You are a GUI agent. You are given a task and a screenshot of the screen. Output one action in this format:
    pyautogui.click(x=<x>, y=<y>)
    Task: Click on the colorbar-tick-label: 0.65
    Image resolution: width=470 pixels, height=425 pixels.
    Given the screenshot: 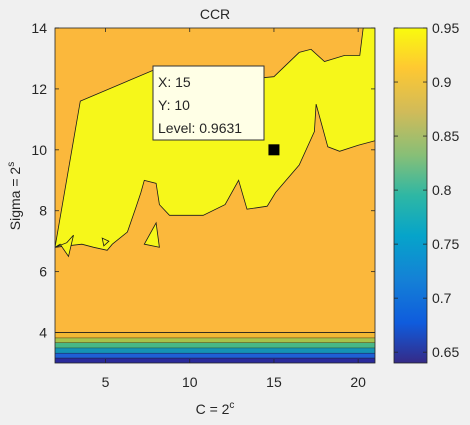 What is the action you would take?
    pyautogui.click(x=445, y=352)
    